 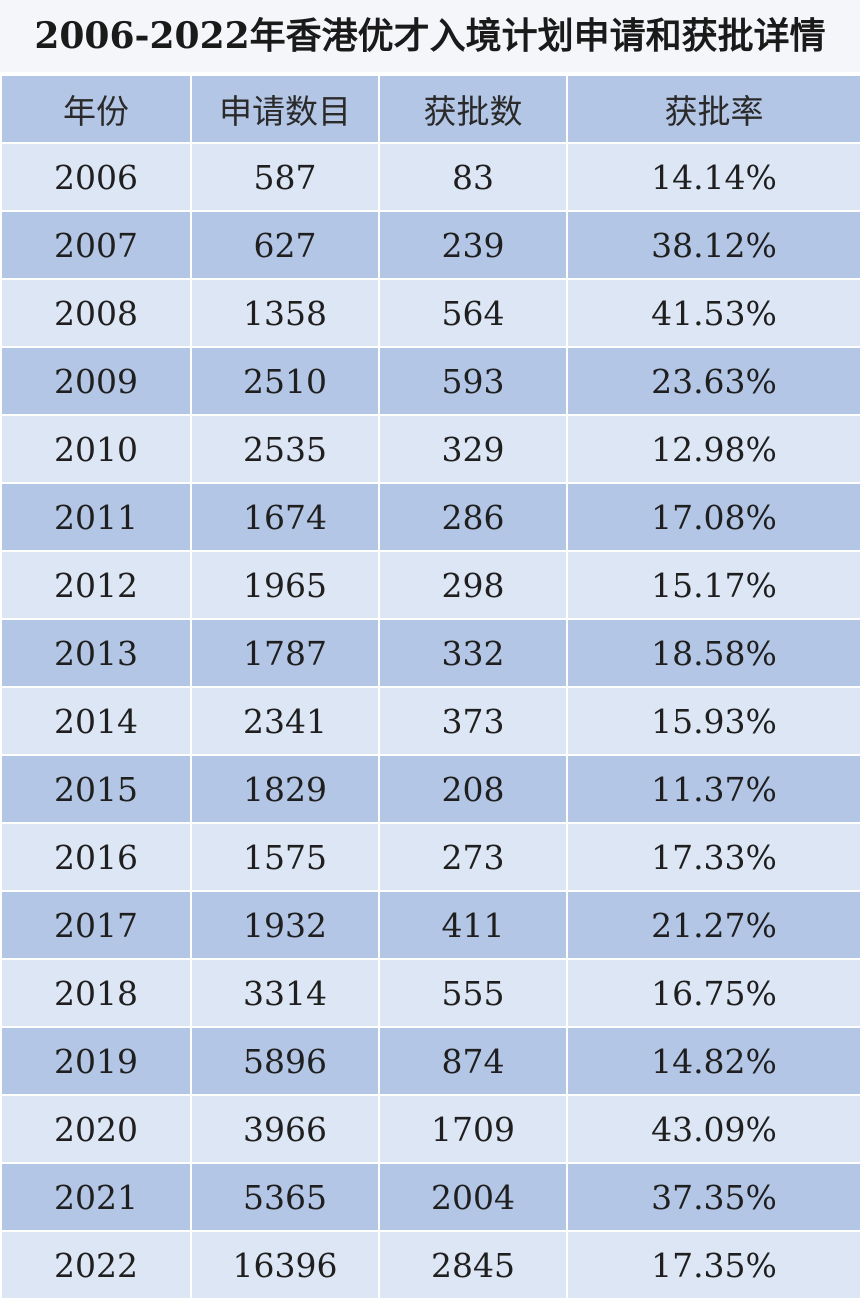 I want to click on table-row: 2010 2535 329 12.98%, so click(x=430, y=449).